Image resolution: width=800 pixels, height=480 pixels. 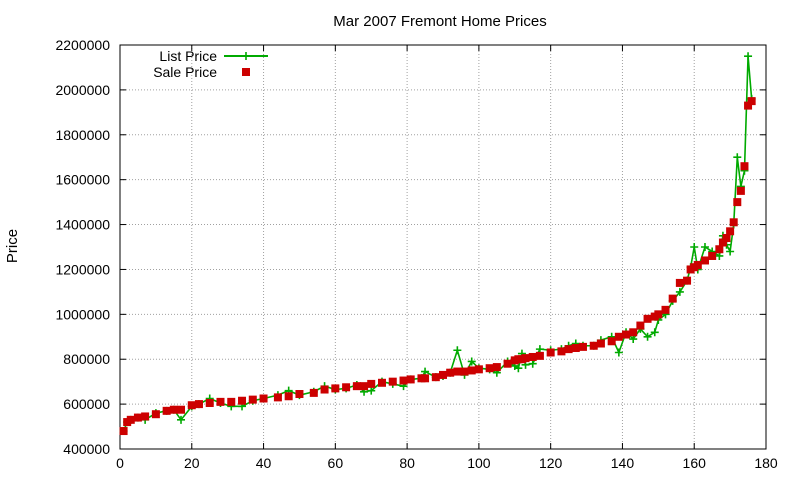 I want to click on x-tick-label: 60, so click(x=336, y=463).